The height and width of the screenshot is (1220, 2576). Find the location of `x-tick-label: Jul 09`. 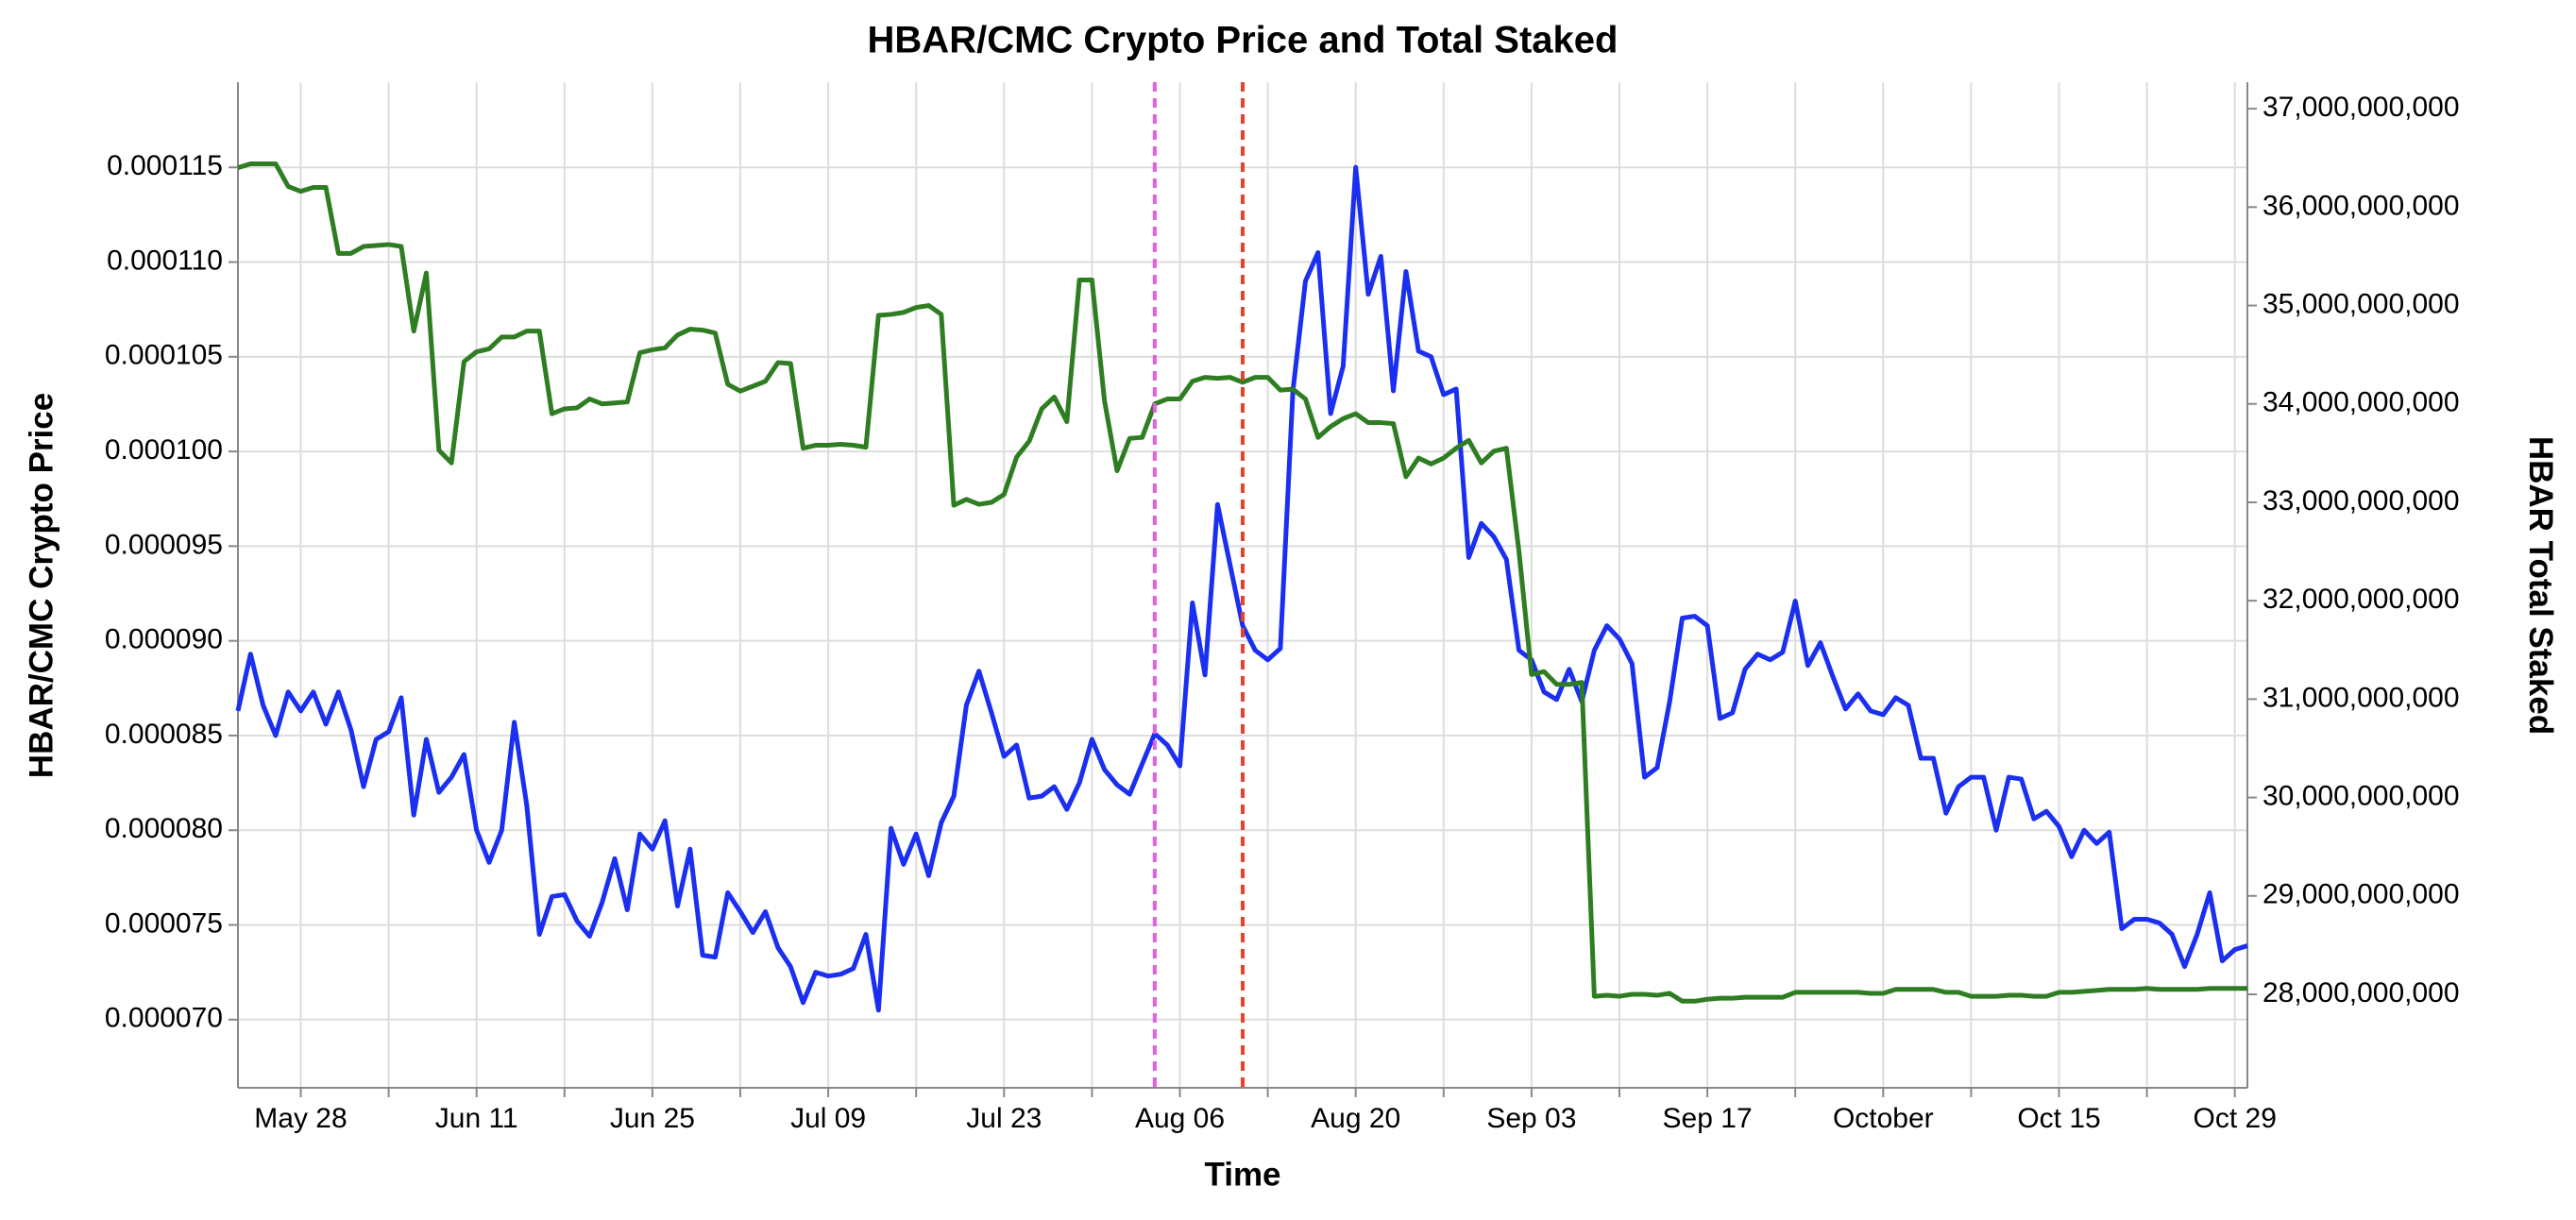

x-tick-label: Jul 09 is located at coordinates (828, 1118).